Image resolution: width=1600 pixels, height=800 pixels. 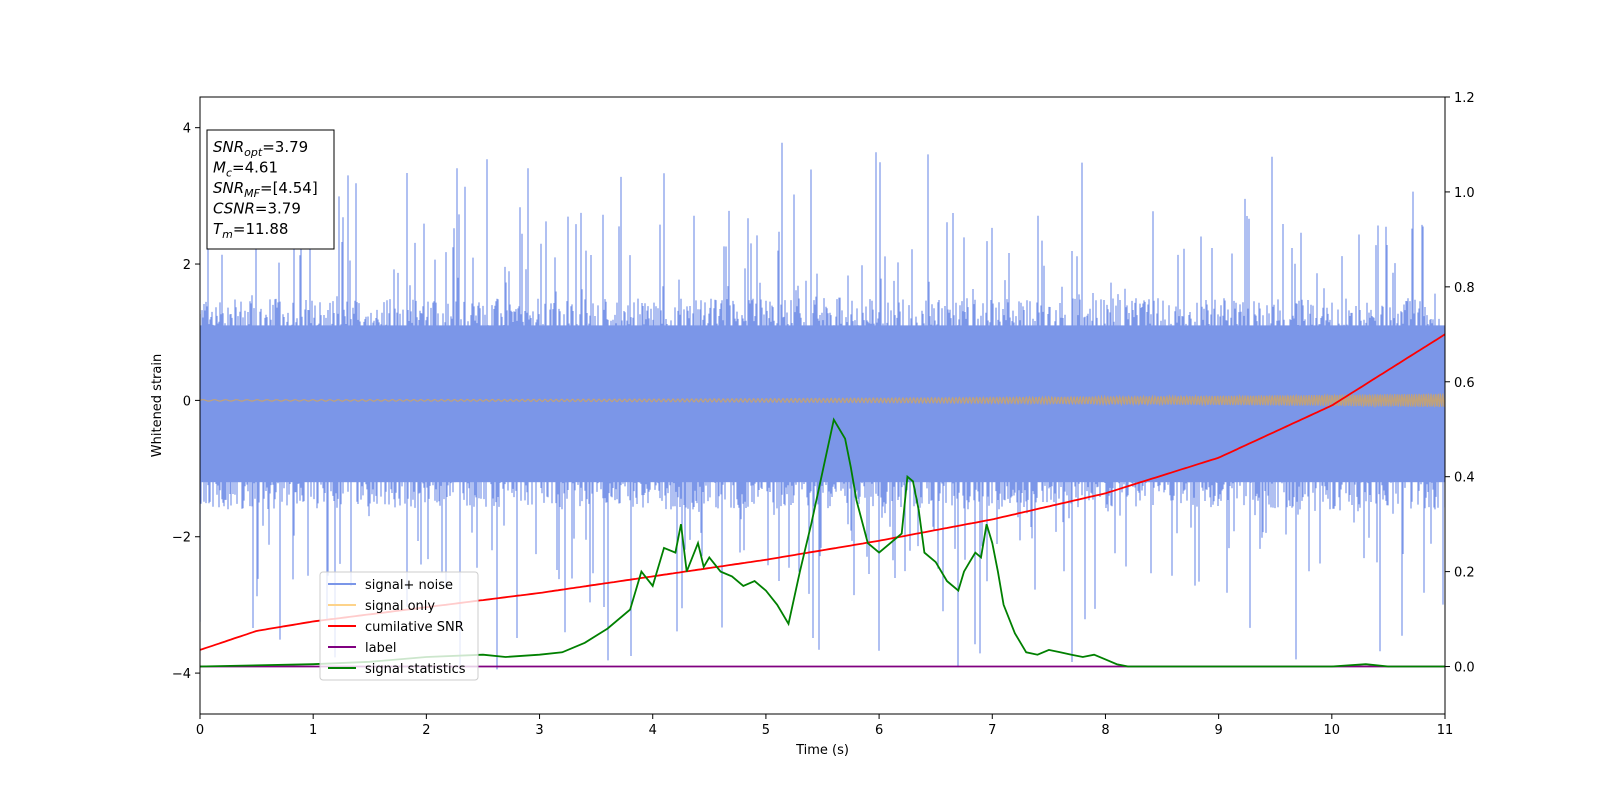 What do you see at coordinates (539, 730) in the screenshot?
I see `x-tick-label: 3` at bounding box center [539, 730].